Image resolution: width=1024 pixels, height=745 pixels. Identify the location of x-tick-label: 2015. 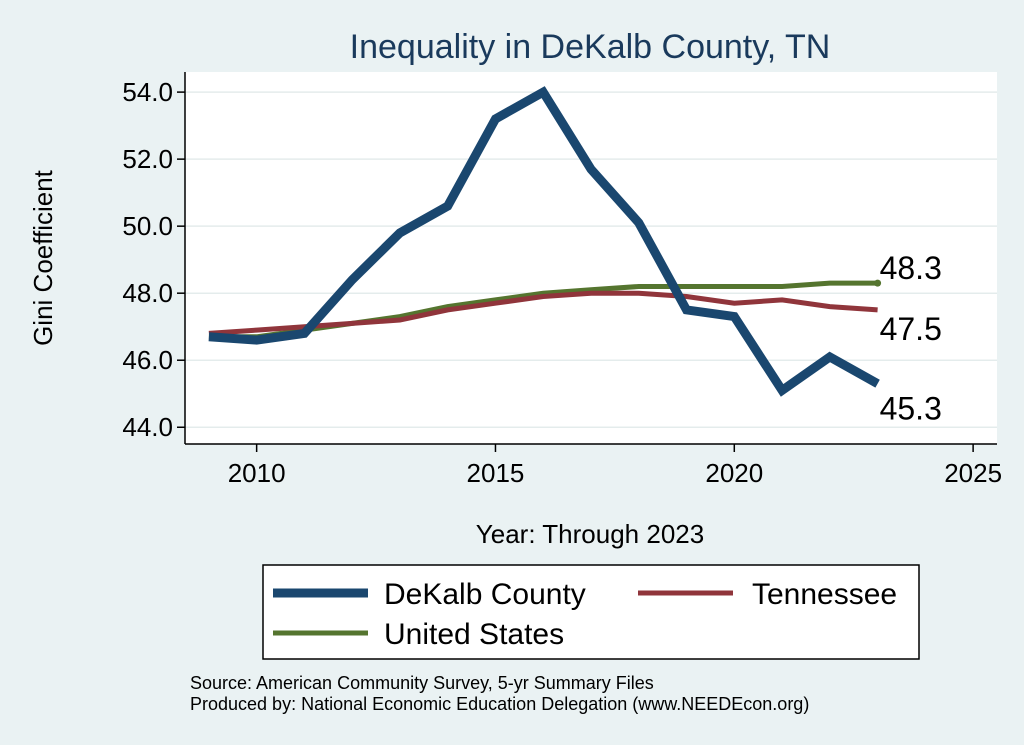
(496, 473).